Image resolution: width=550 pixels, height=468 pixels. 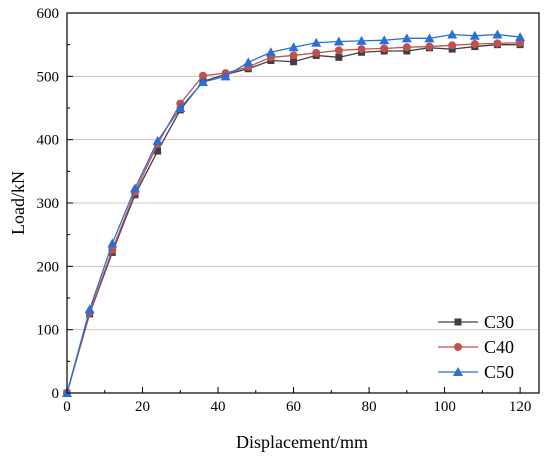 I want to click on x-axis-title: Displacement/mm, so click(x=302, y=442).